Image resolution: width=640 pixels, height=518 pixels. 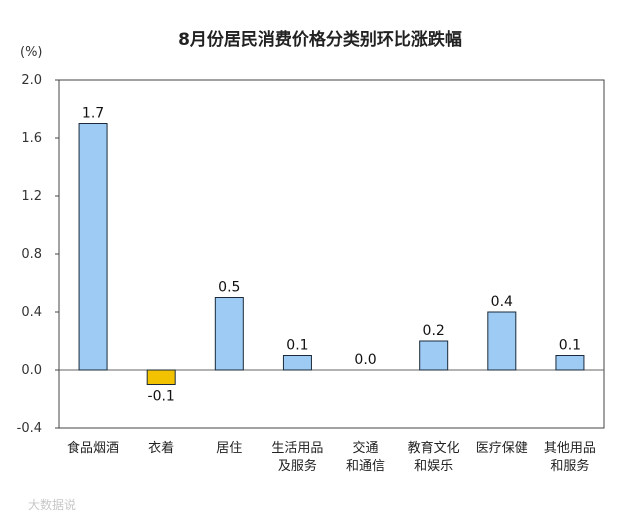 I want to click on x-tick-label: 和娱乐, so click(x=433, y=466).